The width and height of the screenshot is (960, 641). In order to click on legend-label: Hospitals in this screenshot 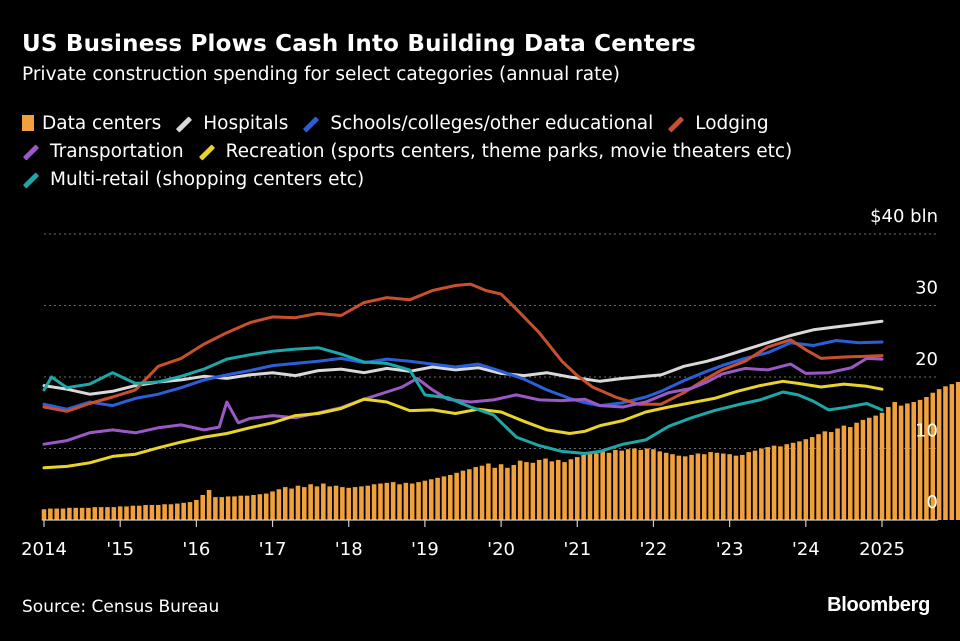, I will do `click(246, 123)`.